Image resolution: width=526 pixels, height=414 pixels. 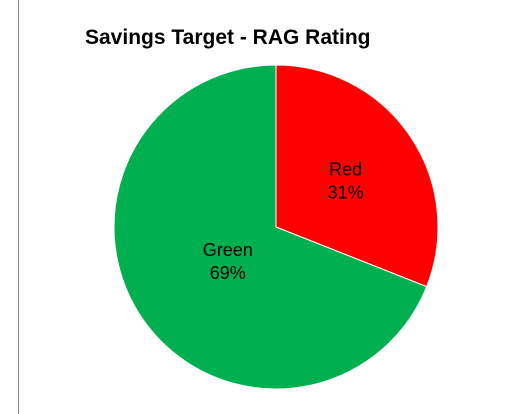 I want to click on slice-label-percent-red: 31%, so click(x=346, y=193).